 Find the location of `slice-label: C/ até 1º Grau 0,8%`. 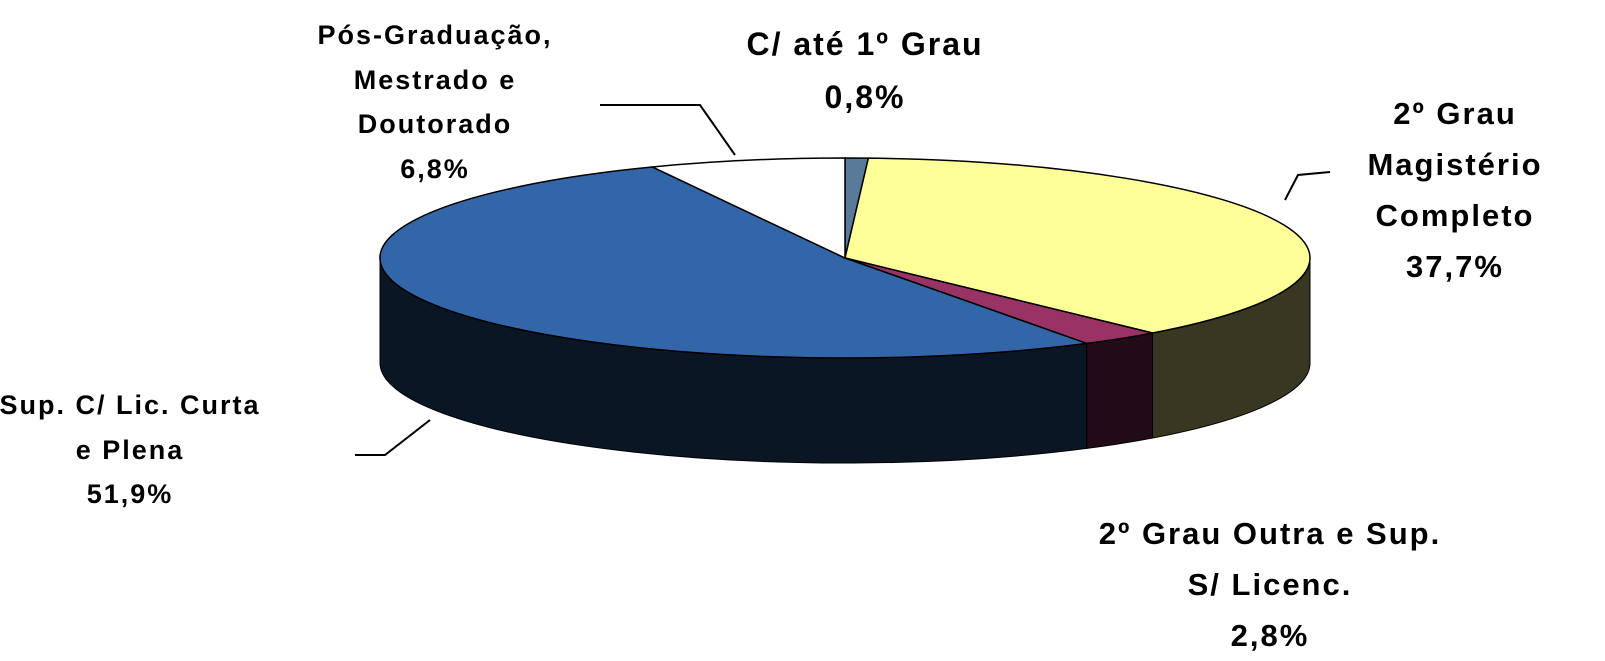

slice-label: C/ até 1º Grau 0,8% is located at coordinates (865, 71).